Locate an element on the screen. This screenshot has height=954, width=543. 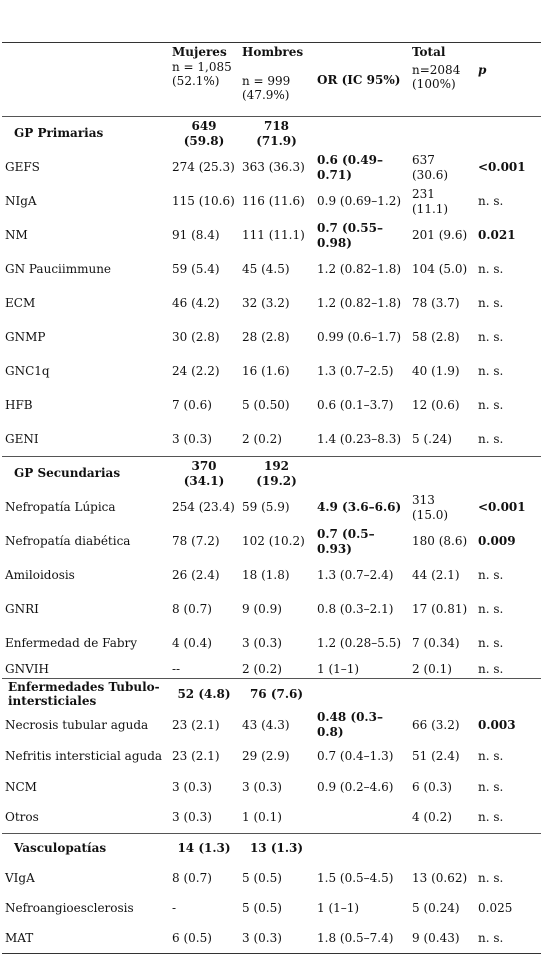
cell: 116 (11.6) is located at coordinates (273, 201).